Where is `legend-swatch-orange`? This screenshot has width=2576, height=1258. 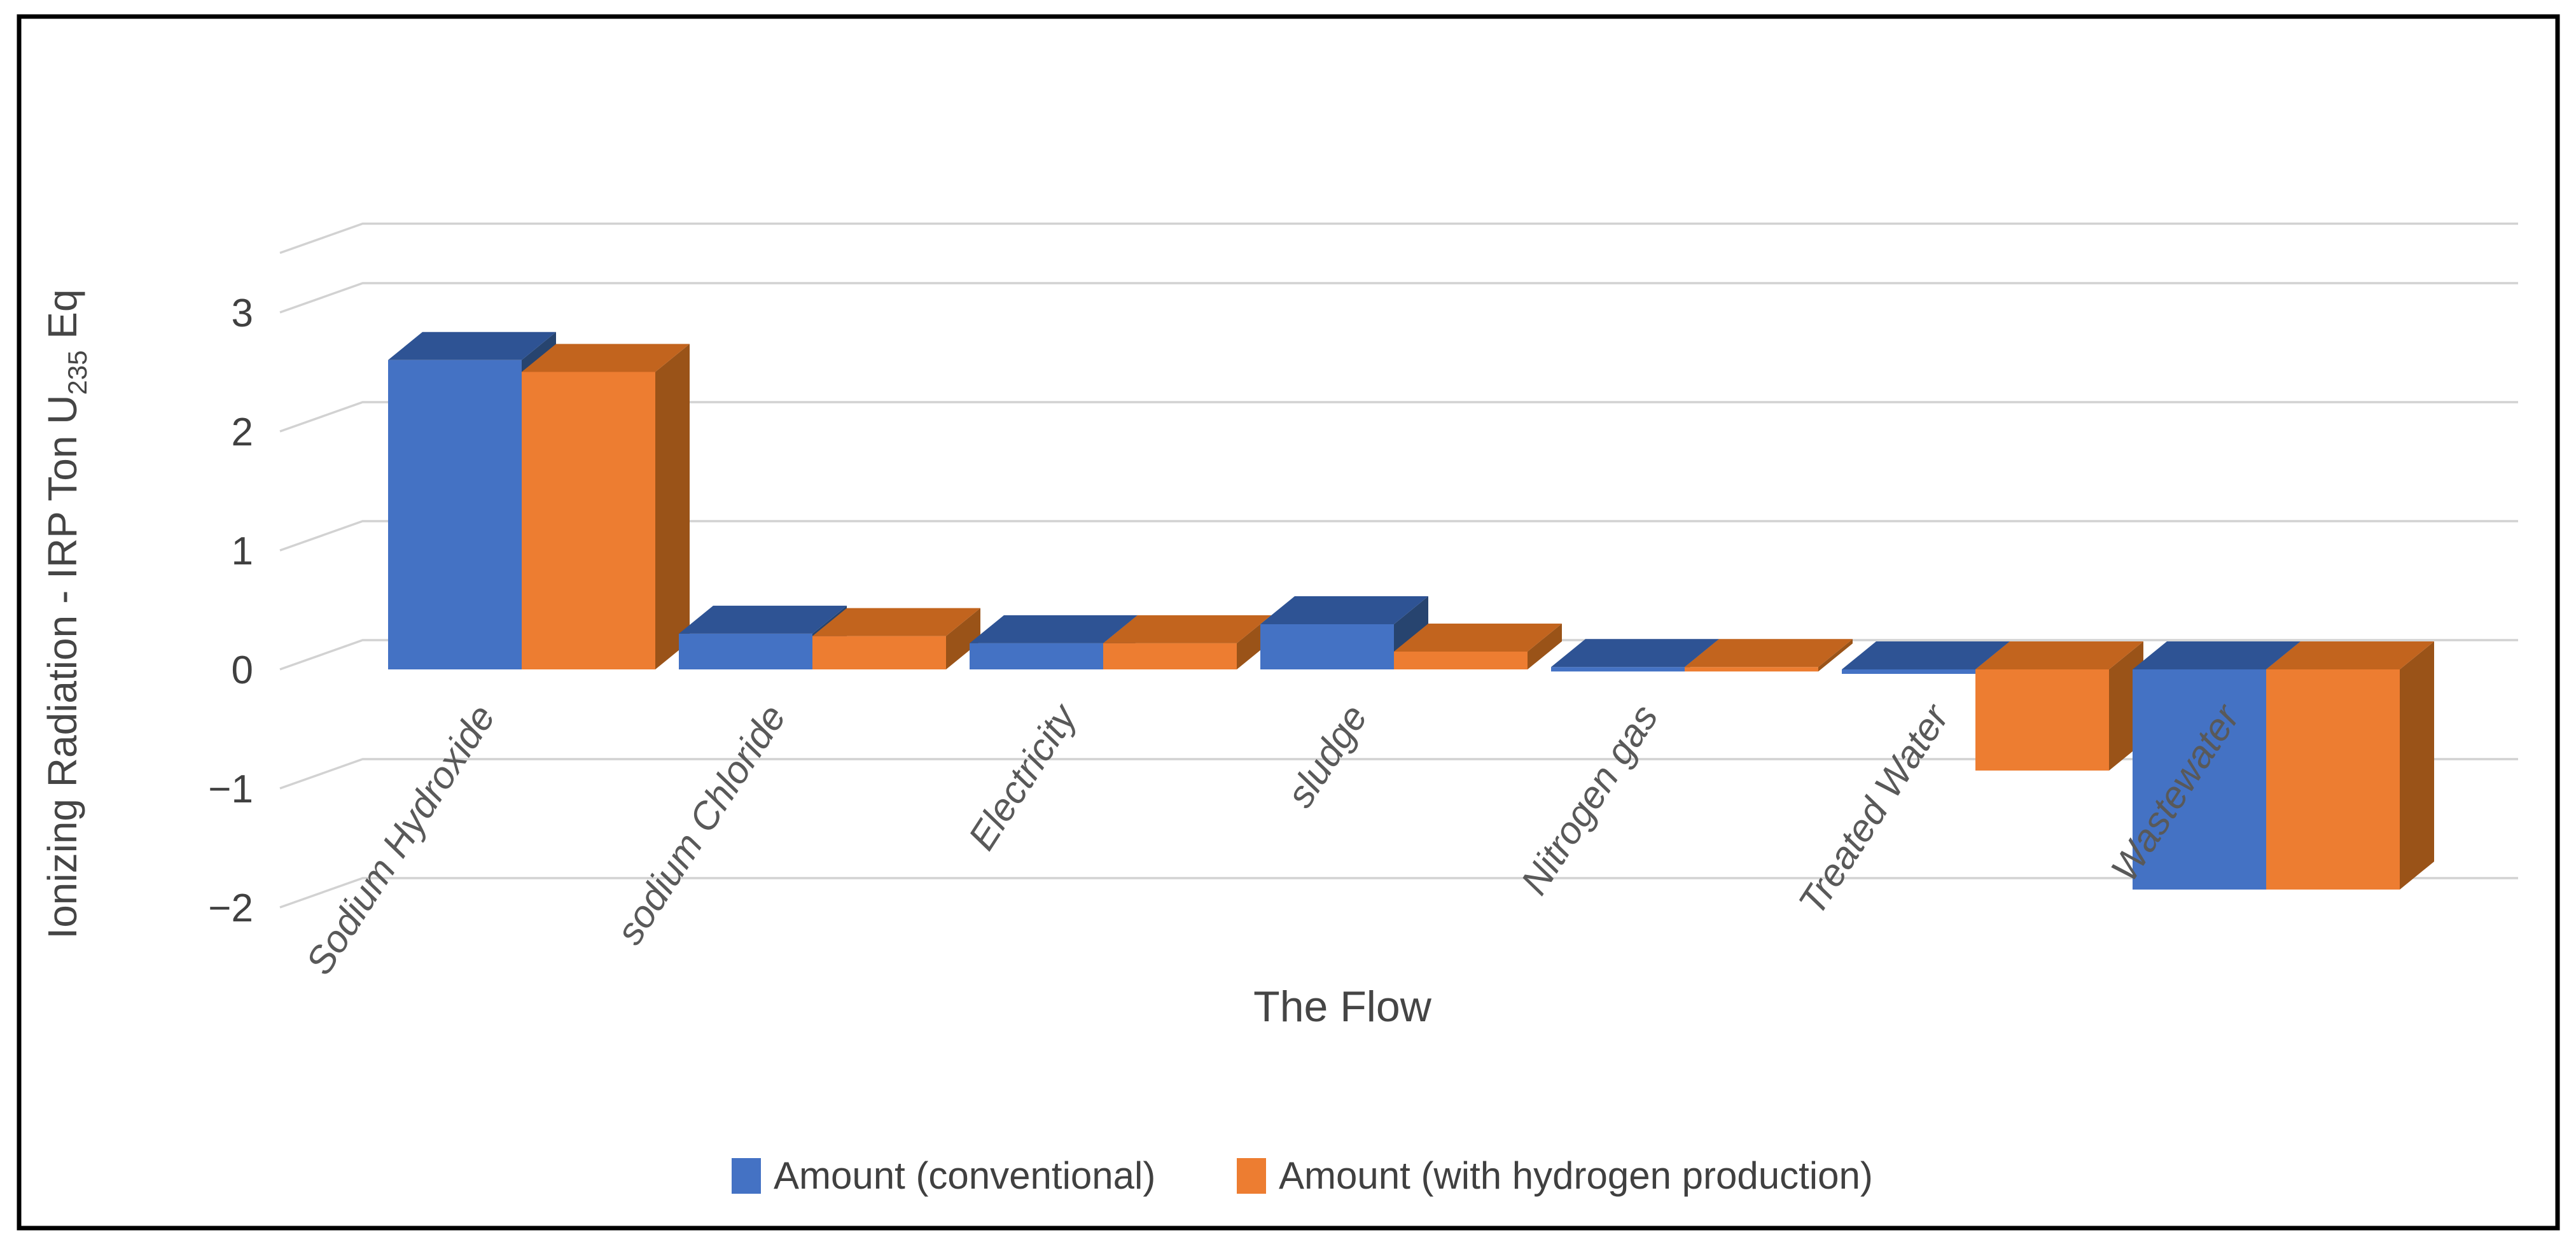 legend-swatch-orange is located at coordinates (1251, 1176).